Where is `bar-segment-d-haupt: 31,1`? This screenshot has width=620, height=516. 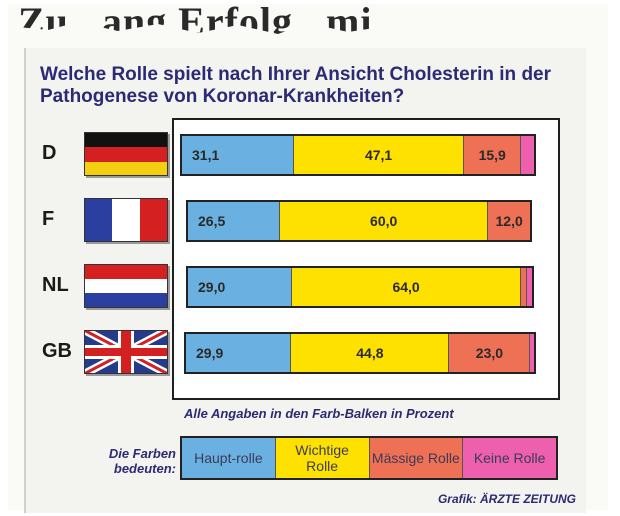
bar-segment-d-haupt: 31,1 is located at coordinates (238, 155).